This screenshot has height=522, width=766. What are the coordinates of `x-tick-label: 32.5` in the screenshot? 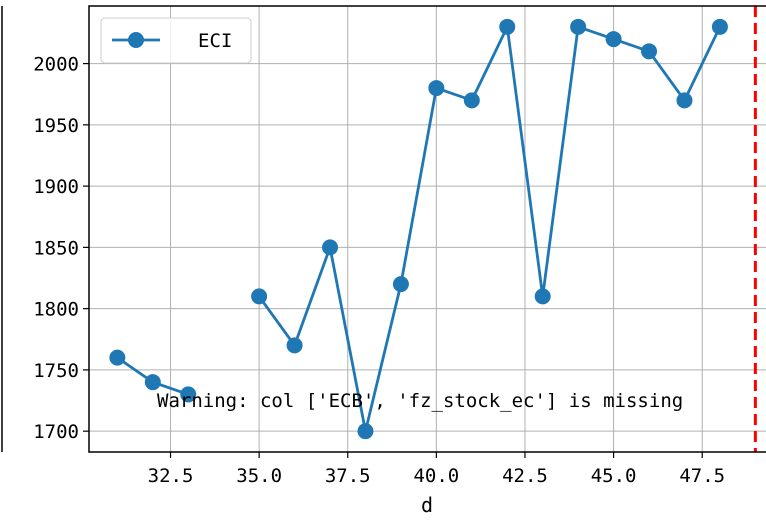 It's located at (171, 476).